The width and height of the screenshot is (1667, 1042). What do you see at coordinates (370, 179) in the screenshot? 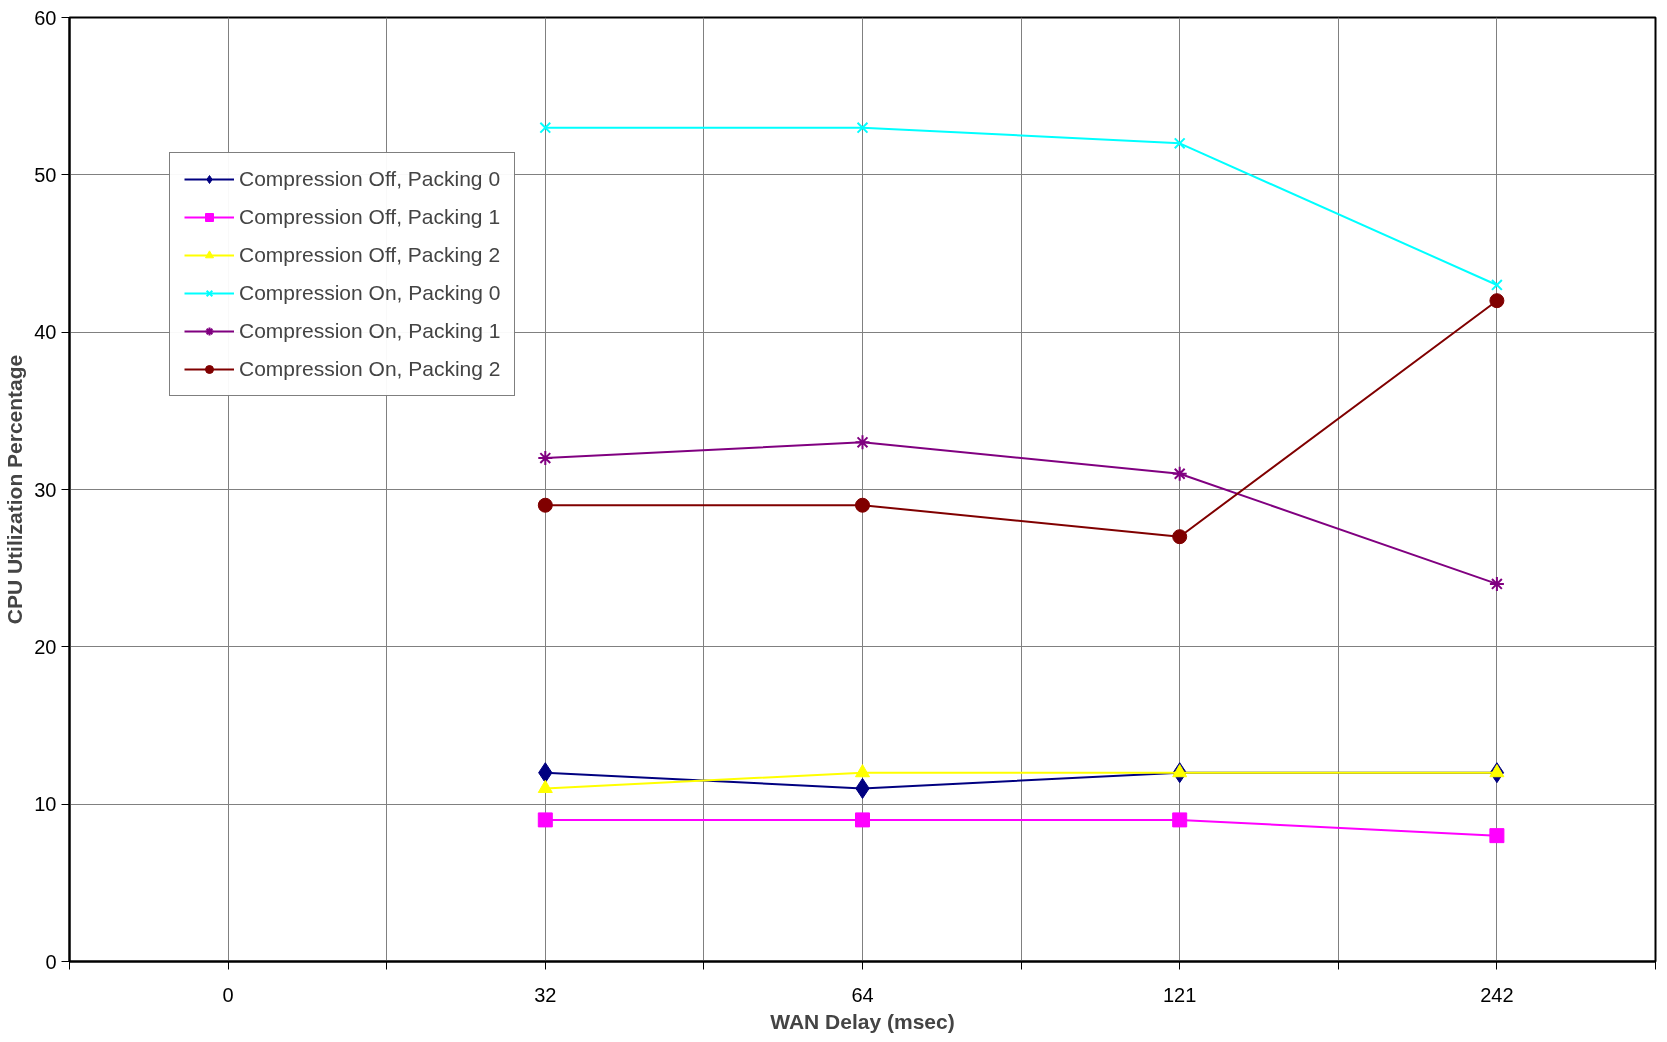
I see `legend-label: Compression Off, Packing 0` at bounding box center [370, 179].